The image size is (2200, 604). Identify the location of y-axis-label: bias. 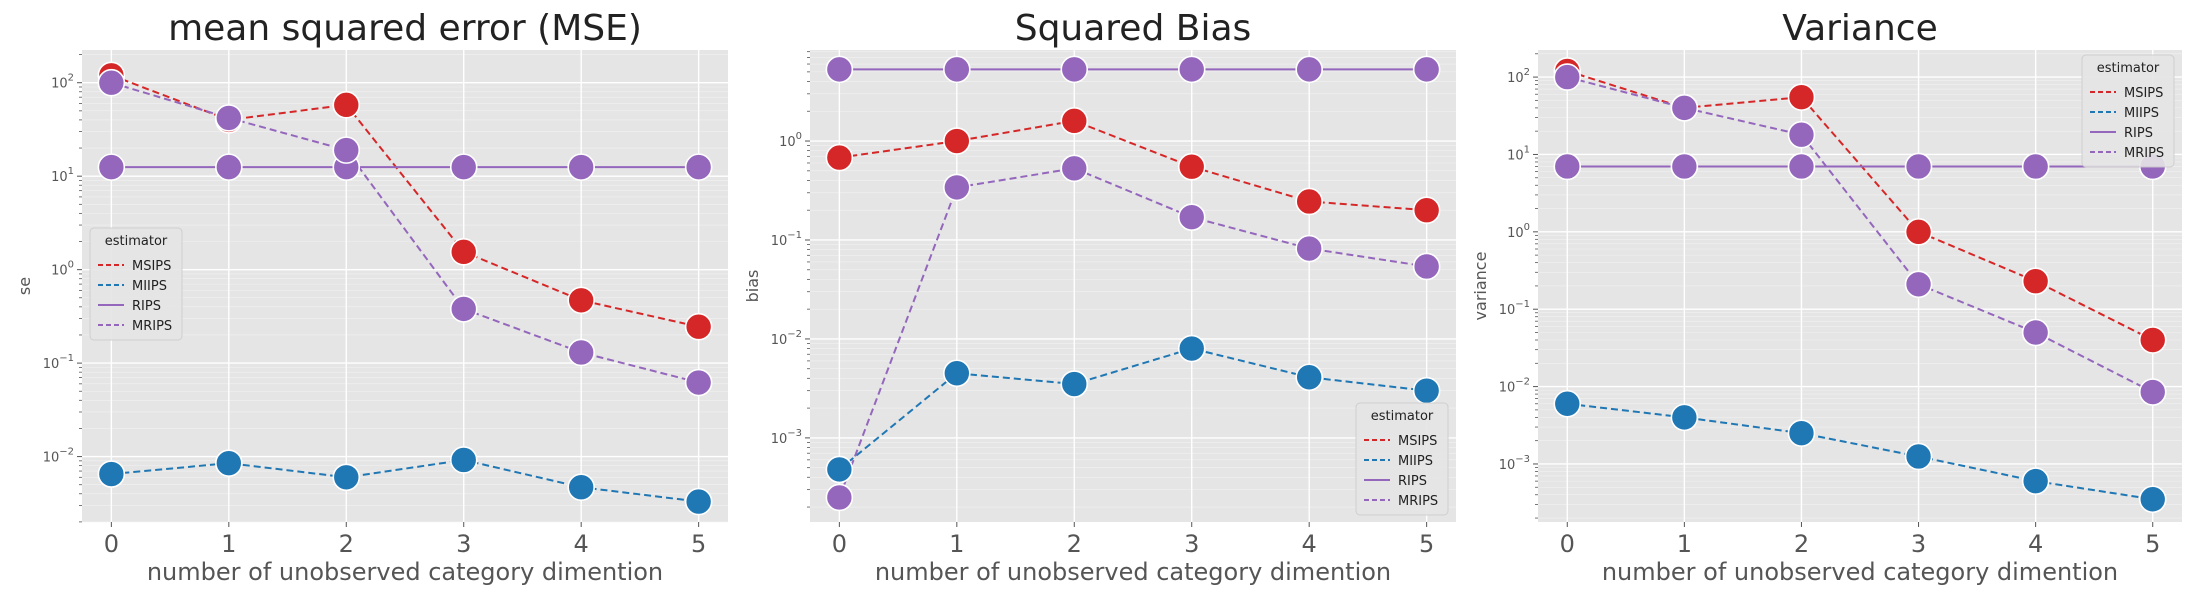
(752, 286).